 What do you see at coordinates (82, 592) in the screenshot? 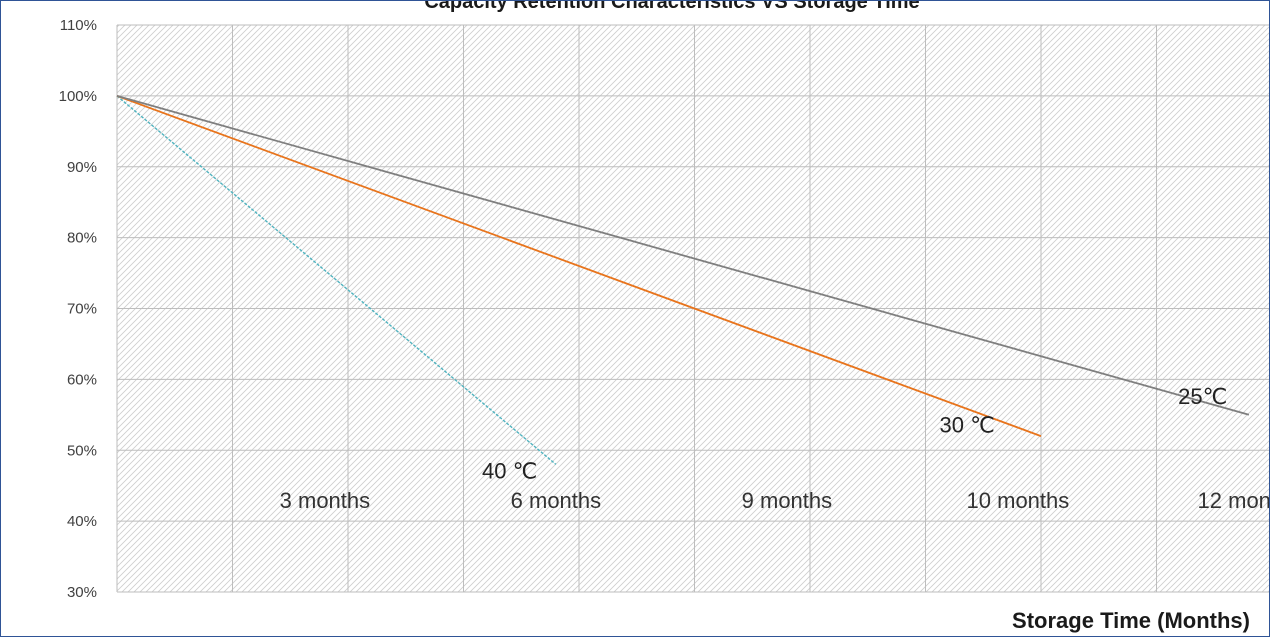
I see `y-tick-label: 30%` at bounding box center [82, 592].